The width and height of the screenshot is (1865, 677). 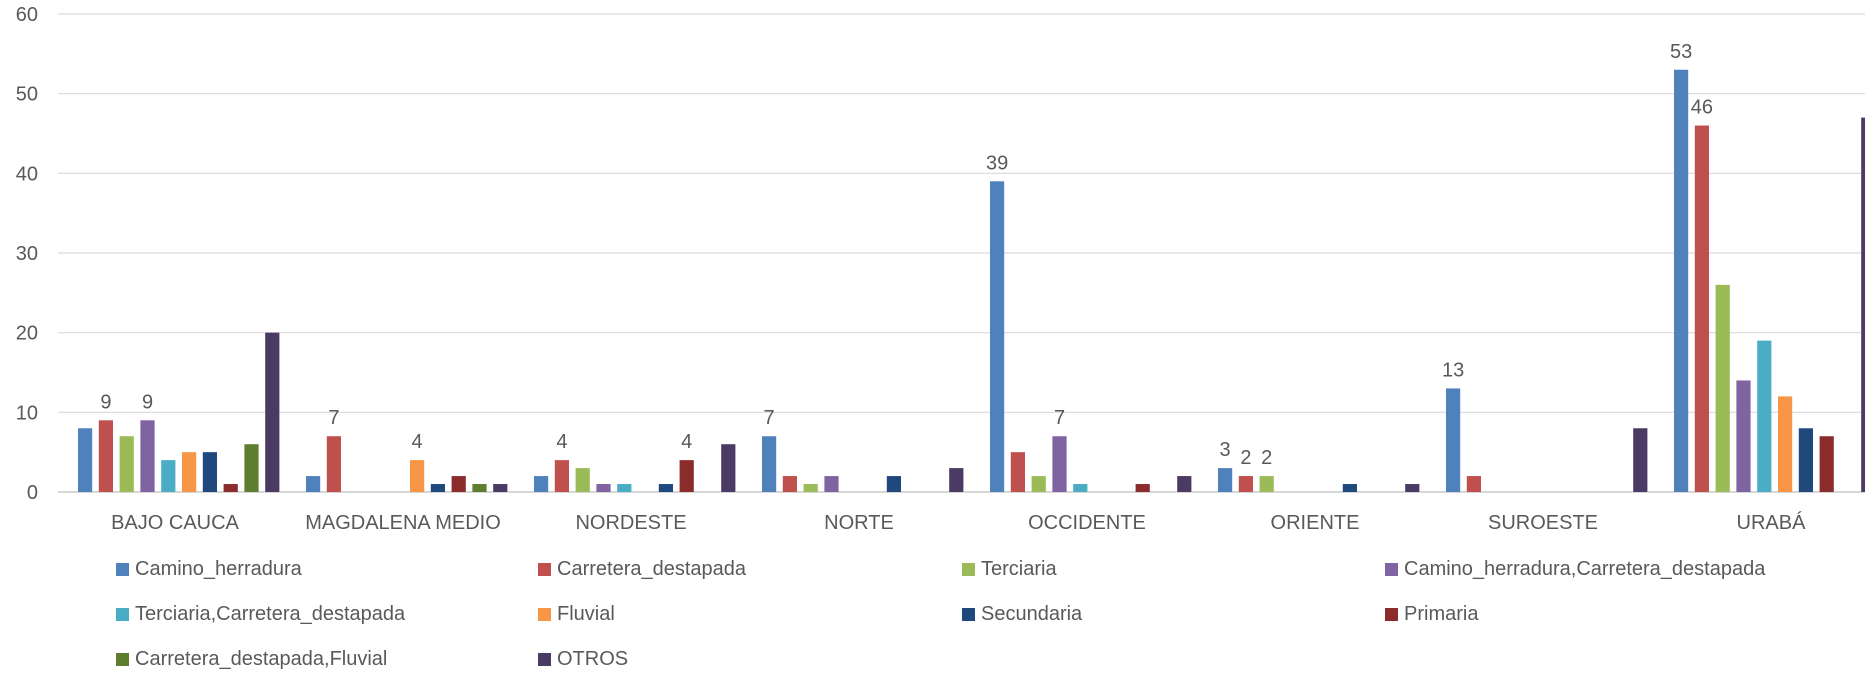 I want to click on legend-label: Camino_herradura, so click(x=218, y=568).